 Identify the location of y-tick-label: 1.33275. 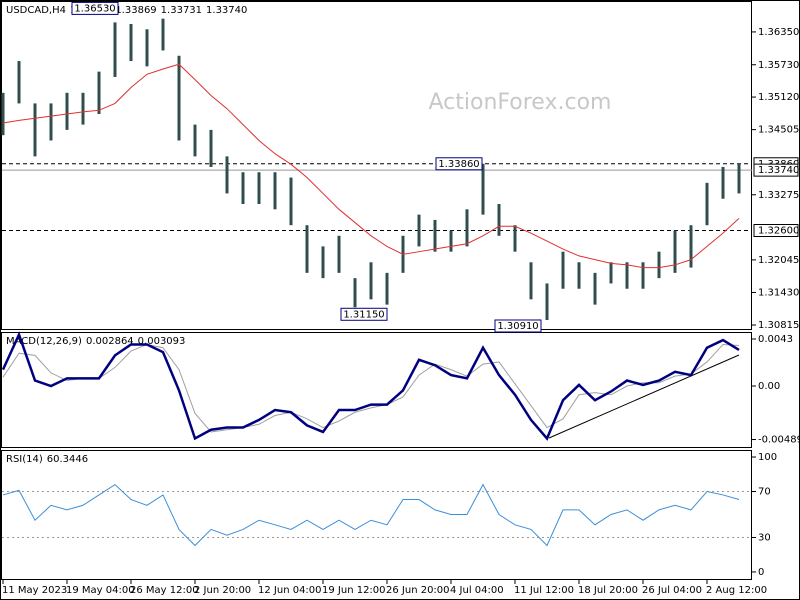
(778, 195).